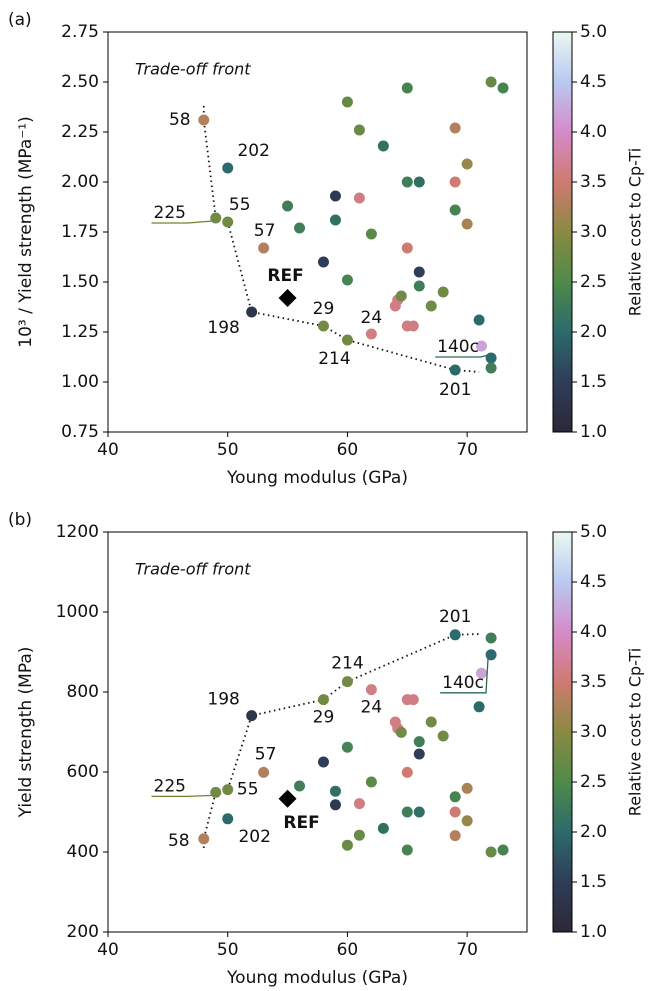 This screenshot has height=991, width=649. Describe the element at coordinates (287, 798) in the screenshot. I see `reference-marker` at that location.